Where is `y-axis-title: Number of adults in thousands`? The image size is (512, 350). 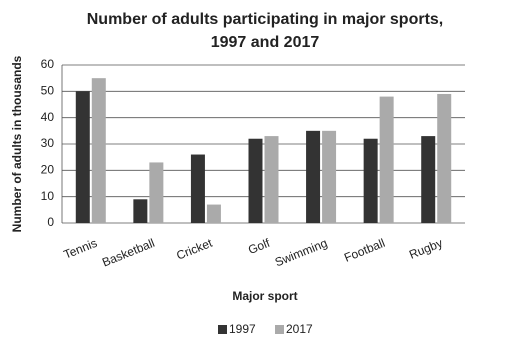
y-axis-title: Number of adults in thousands is located at coordinates (17, 143).